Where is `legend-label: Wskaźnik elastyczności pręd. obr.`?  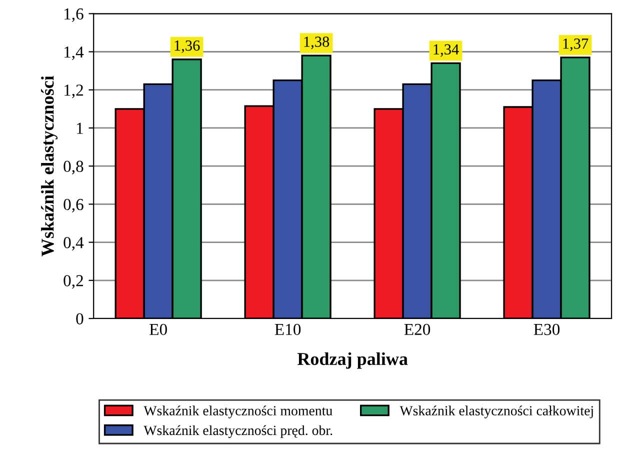 legend-label: Wskaźnik elastyczności pręd. obr. is located at coordinates (238, 431).